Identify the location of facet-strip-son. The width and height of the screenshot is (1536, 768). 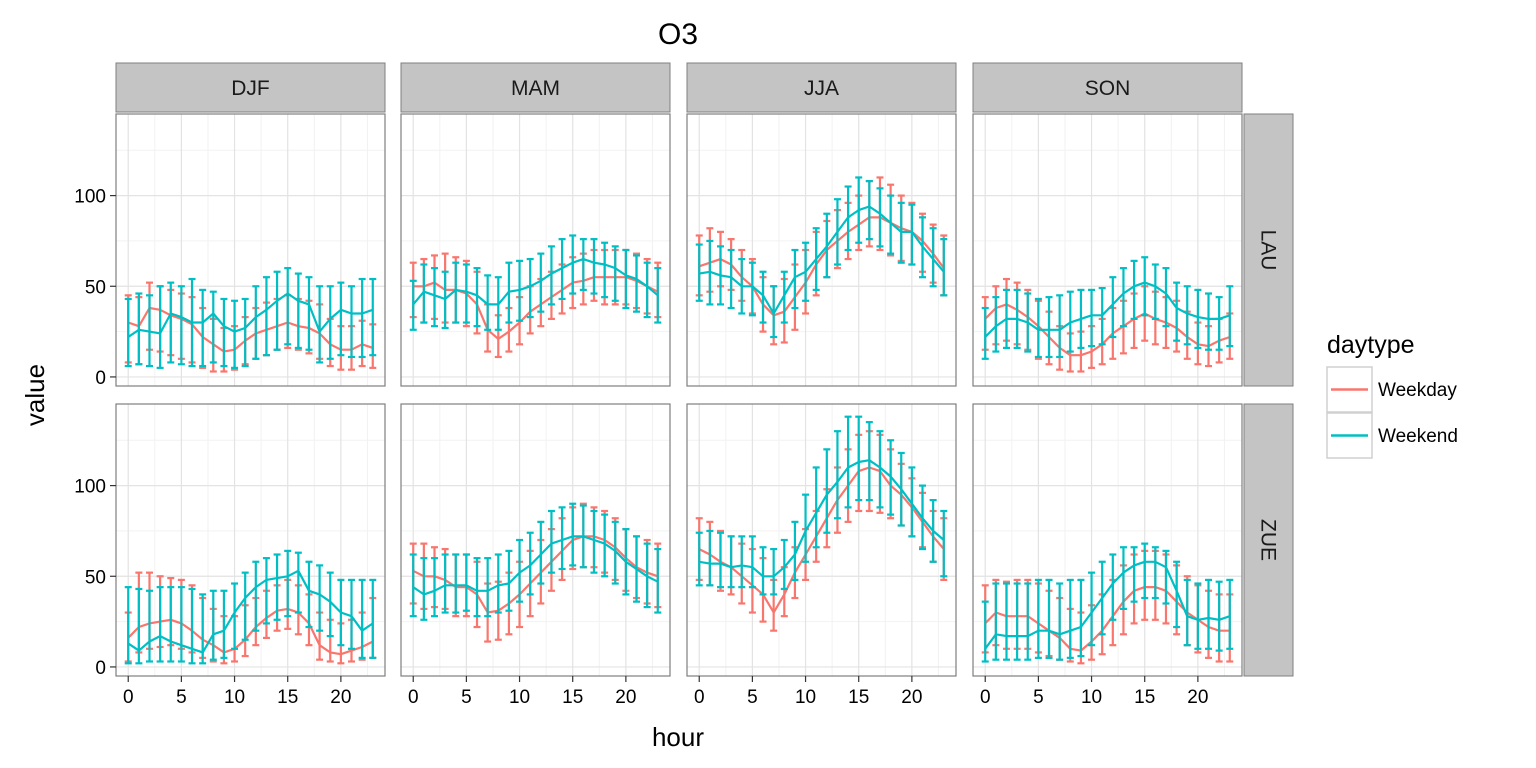
(1107, 87).